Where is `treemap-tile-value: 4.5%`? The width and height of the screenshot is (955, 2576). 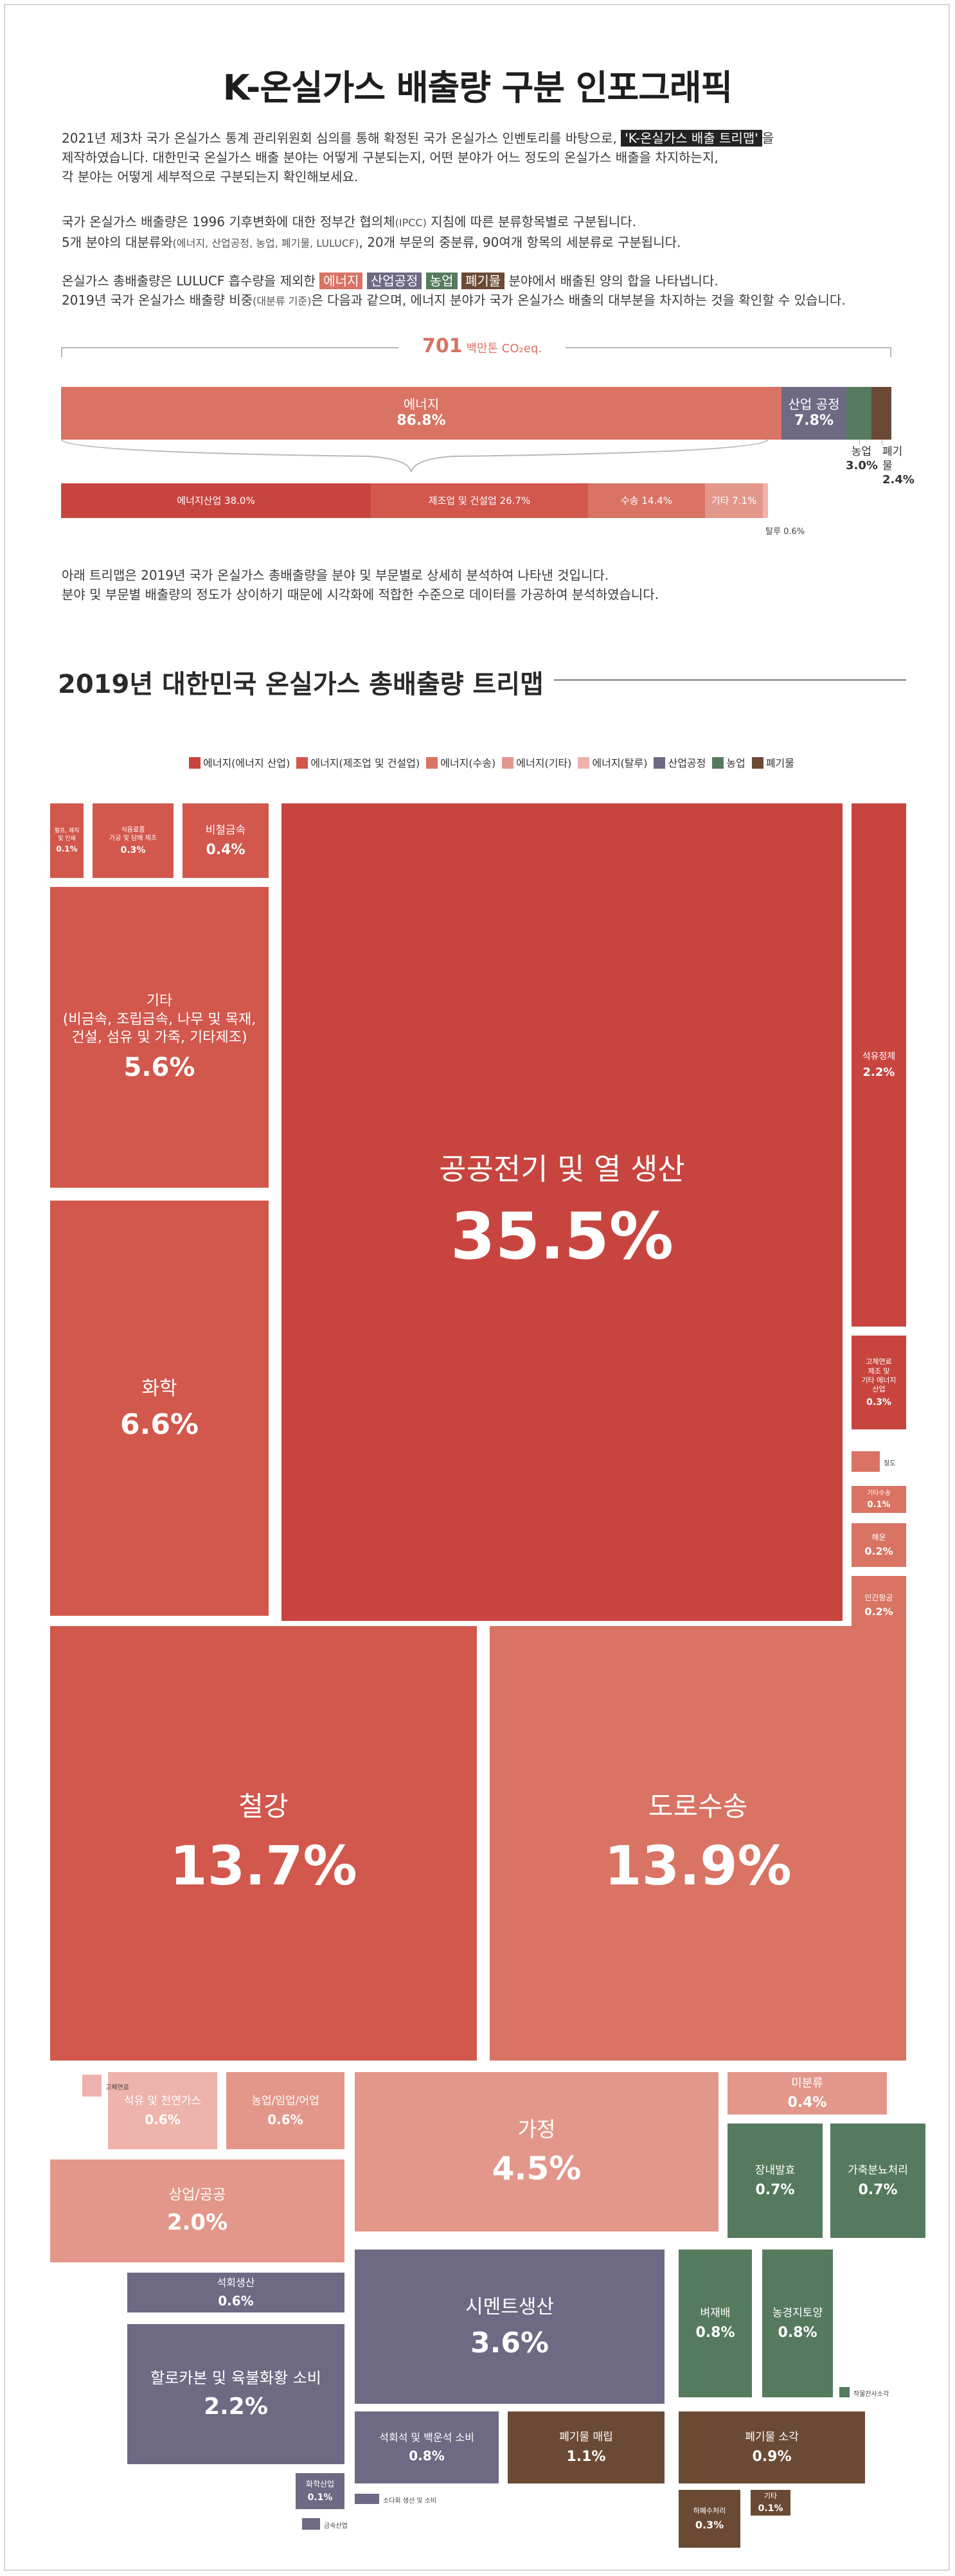 treemap-tile-value: 4.5% is located at coordinates (537, 2169).